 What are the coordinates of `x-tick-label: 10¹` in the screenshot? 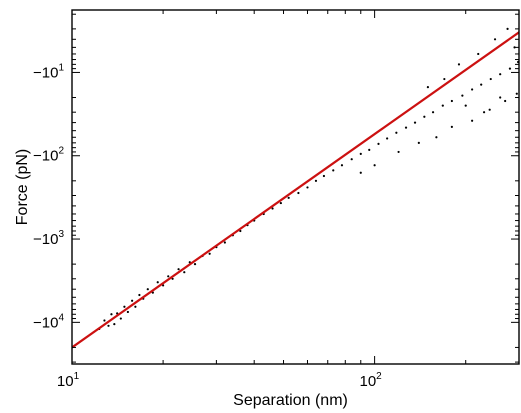 It's located at (68, 380).